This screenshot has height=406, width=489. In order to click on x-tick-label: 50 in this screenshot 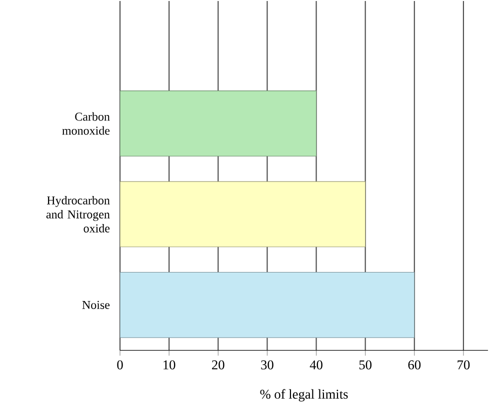, I will do `click(365, 365)`.